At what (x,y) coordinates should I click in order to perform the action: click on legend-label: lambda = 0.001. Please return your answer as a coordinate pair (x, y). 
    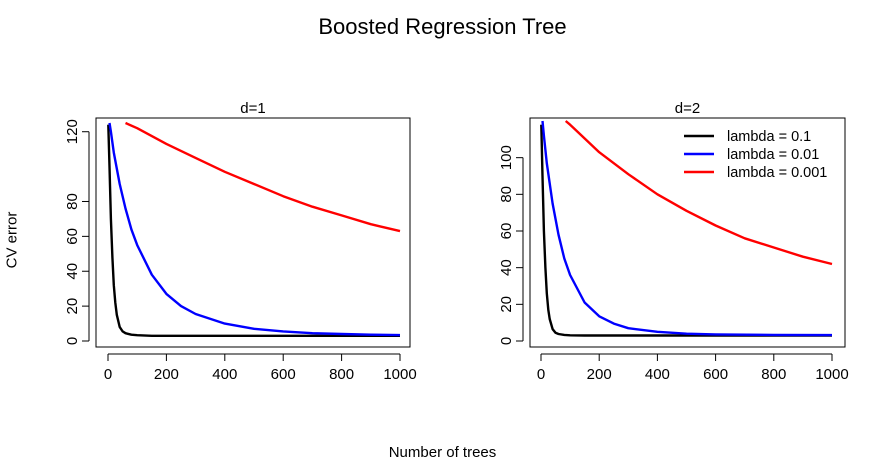
    Looking at the image, I should click on (777, 173).